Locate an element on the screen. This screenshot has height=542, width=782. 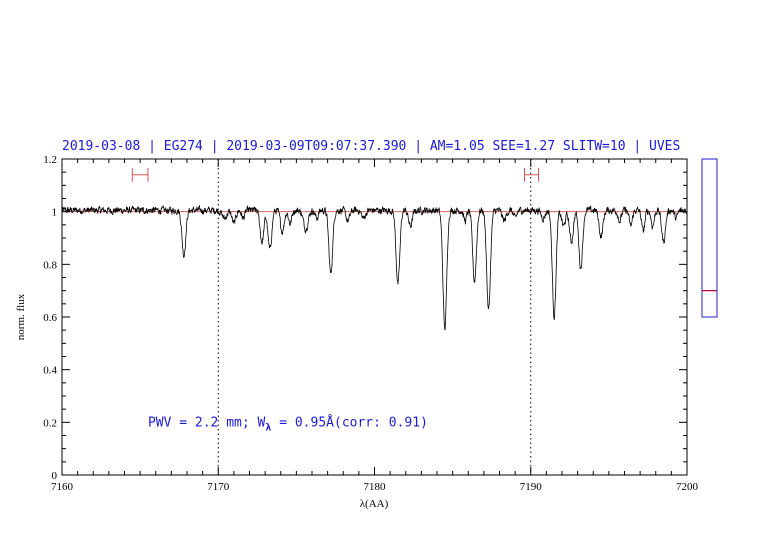
side-indicator-box is located at coordinates (709, 238).